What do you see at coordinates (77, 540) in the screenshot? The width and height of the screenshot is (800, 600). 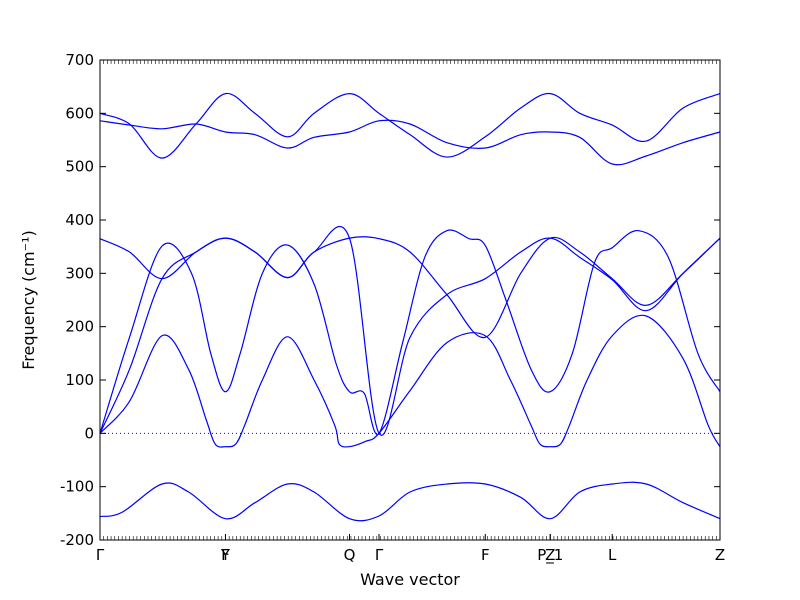 I see `y-tick-label: -200` at bounding box center [77, 540].